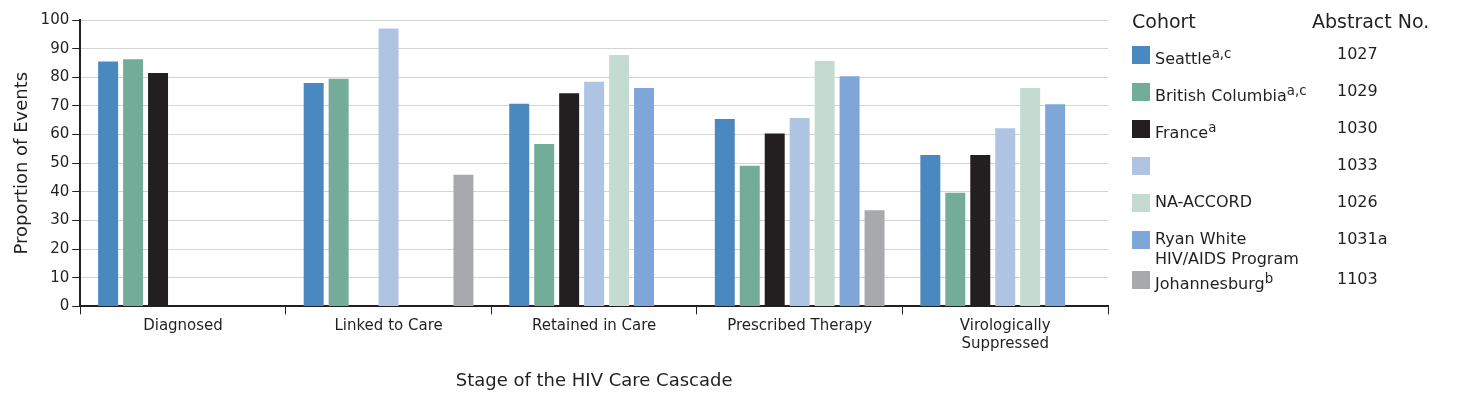  Describe the element at coordinates (1186, 131) in the screenshot. I see `legend-label: France$^{a}$` at that location.